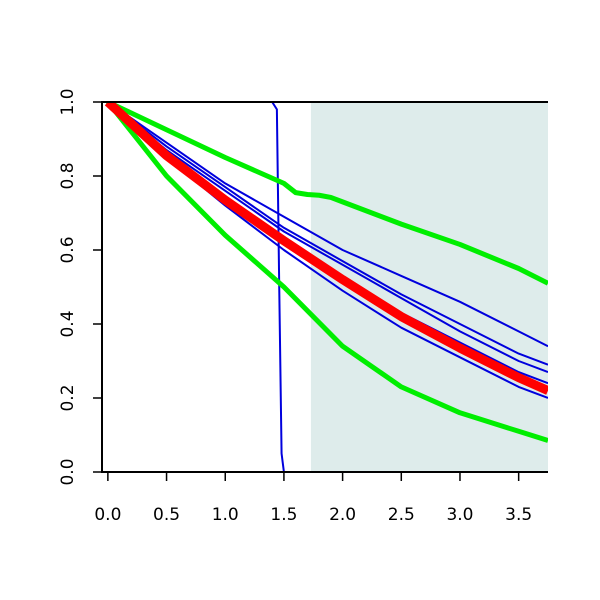  What do you see at coordinates (166, 515) in the screenshot?
I see `x-tick-label: 0.5` at bounding box center [166, 515].